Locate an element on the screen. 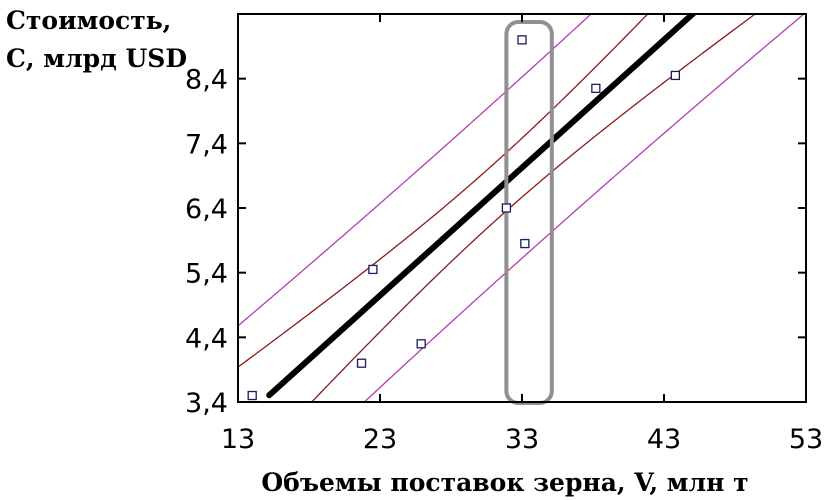 Image resolution: width=829 pixels, height=500 pixels. y-axis-label-line-2: С, млрд USD is located at coordinates (96, 58).